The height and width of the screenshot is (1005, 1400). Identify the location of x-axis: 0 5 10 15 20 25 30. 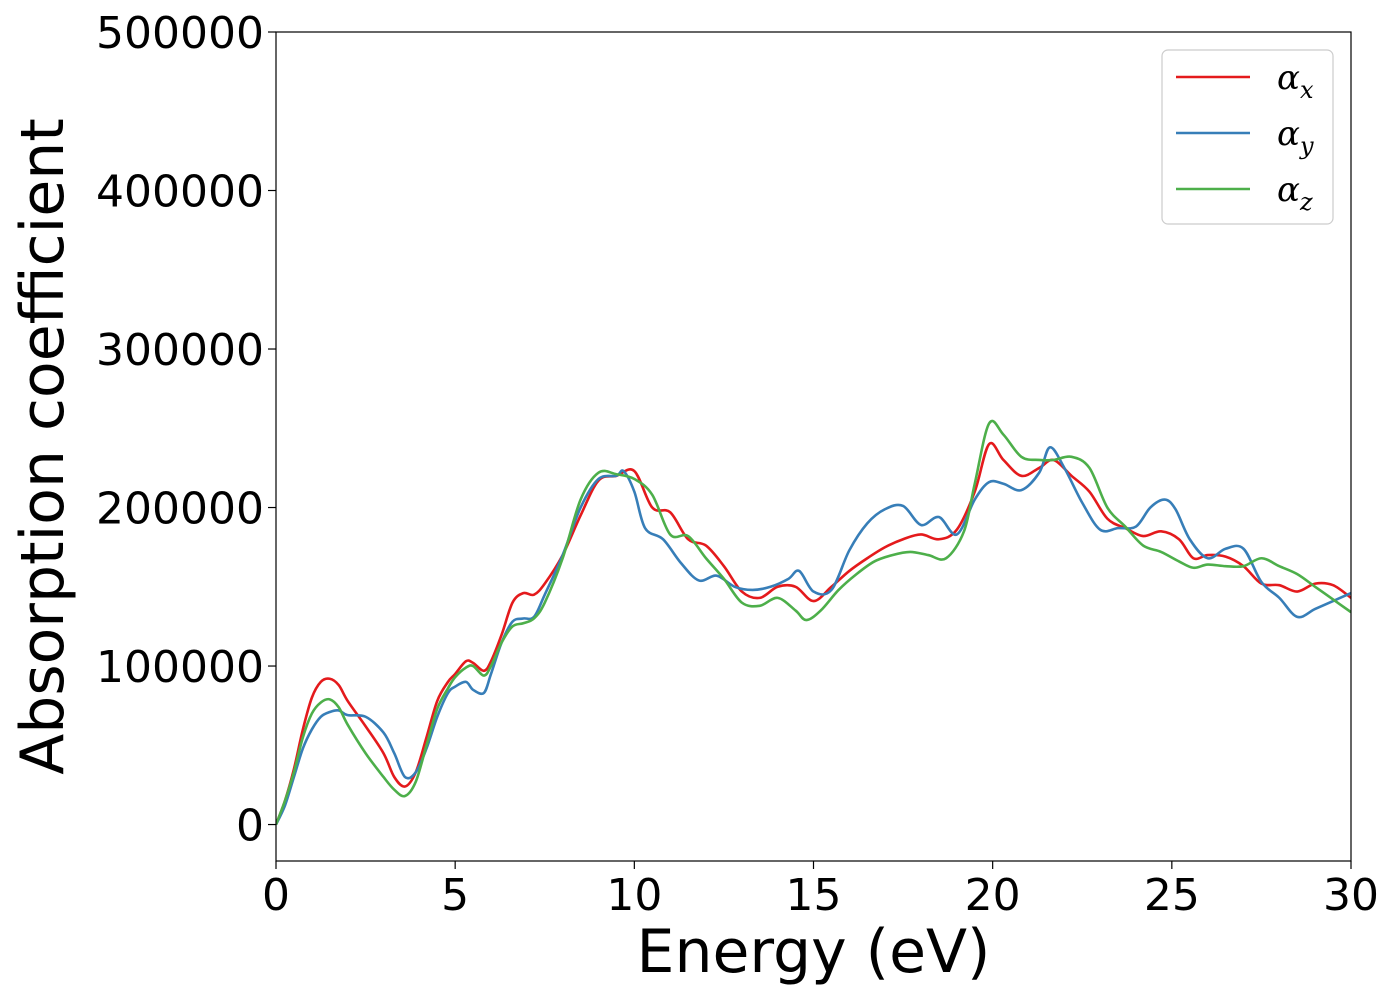
(820, 891).